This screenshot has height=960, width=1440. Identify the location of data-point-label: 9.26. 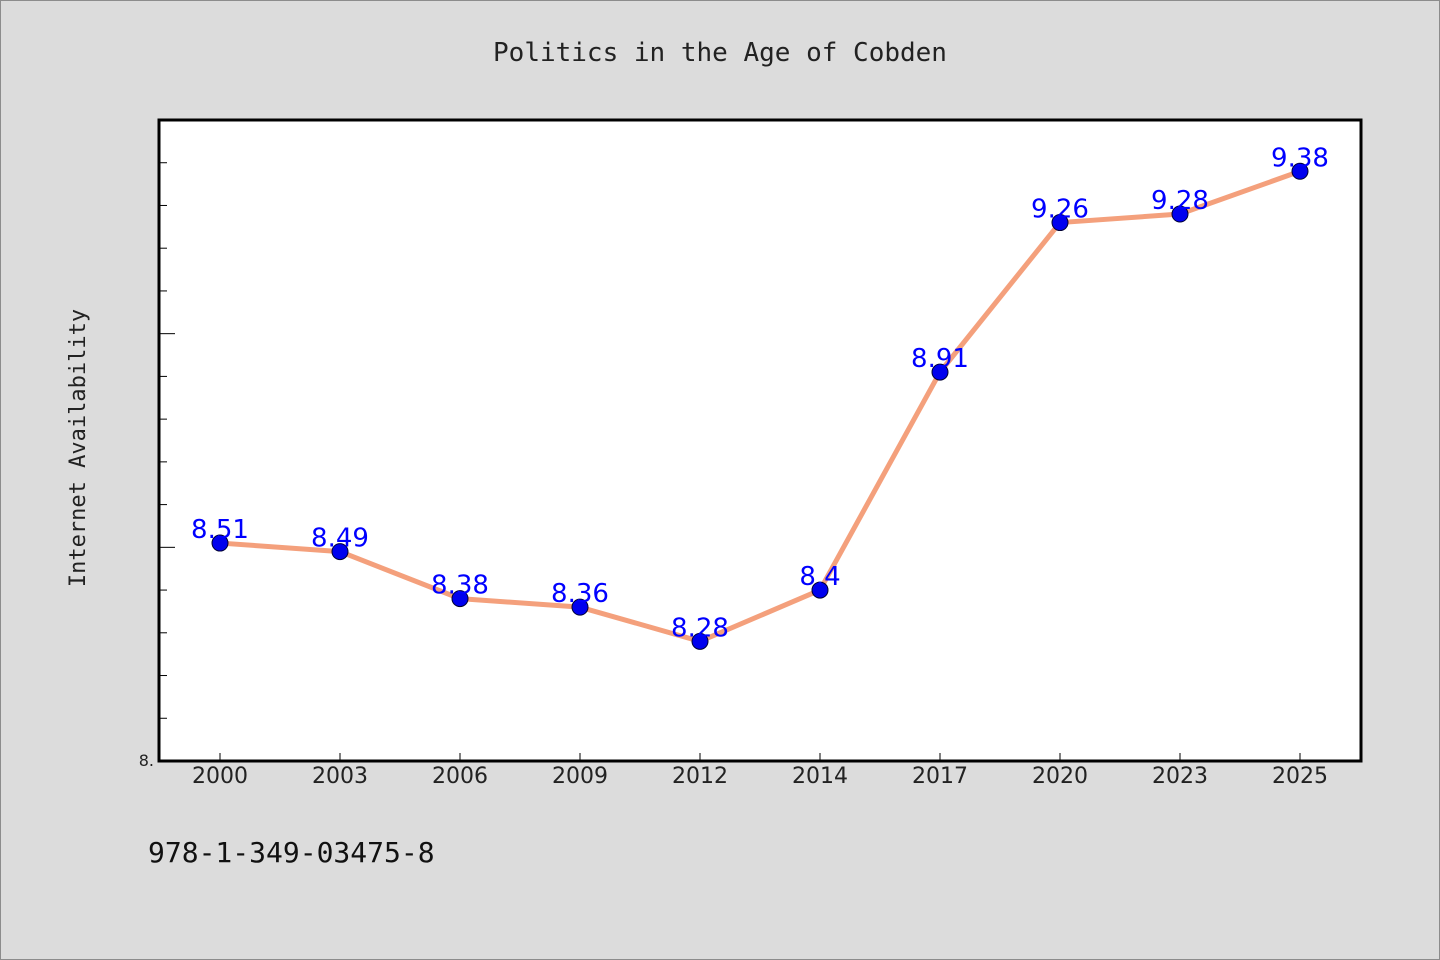
(1060, 210).